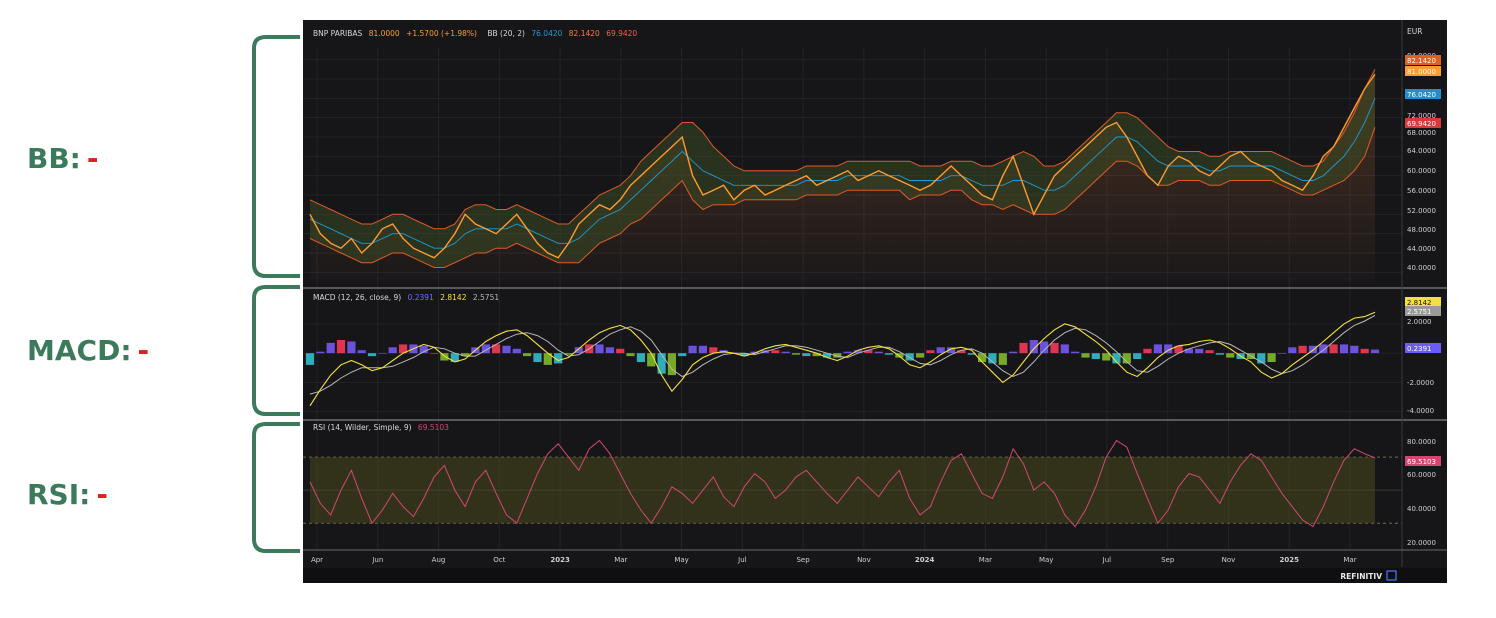  What do you see at coordinates (1421, 442) in the screenshot?
I see `rsi-axis-tick-0: 80.0000` at bounding box center [1421, 442].